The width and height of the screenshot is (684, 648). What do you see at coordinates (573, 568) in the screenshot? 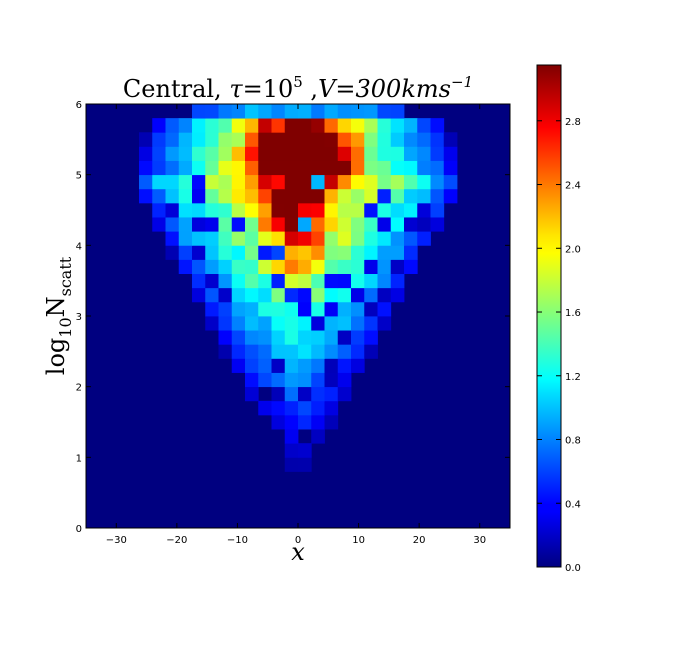
I see `colorbar-tick-label: 0.0` at bounding box center [573, 568].